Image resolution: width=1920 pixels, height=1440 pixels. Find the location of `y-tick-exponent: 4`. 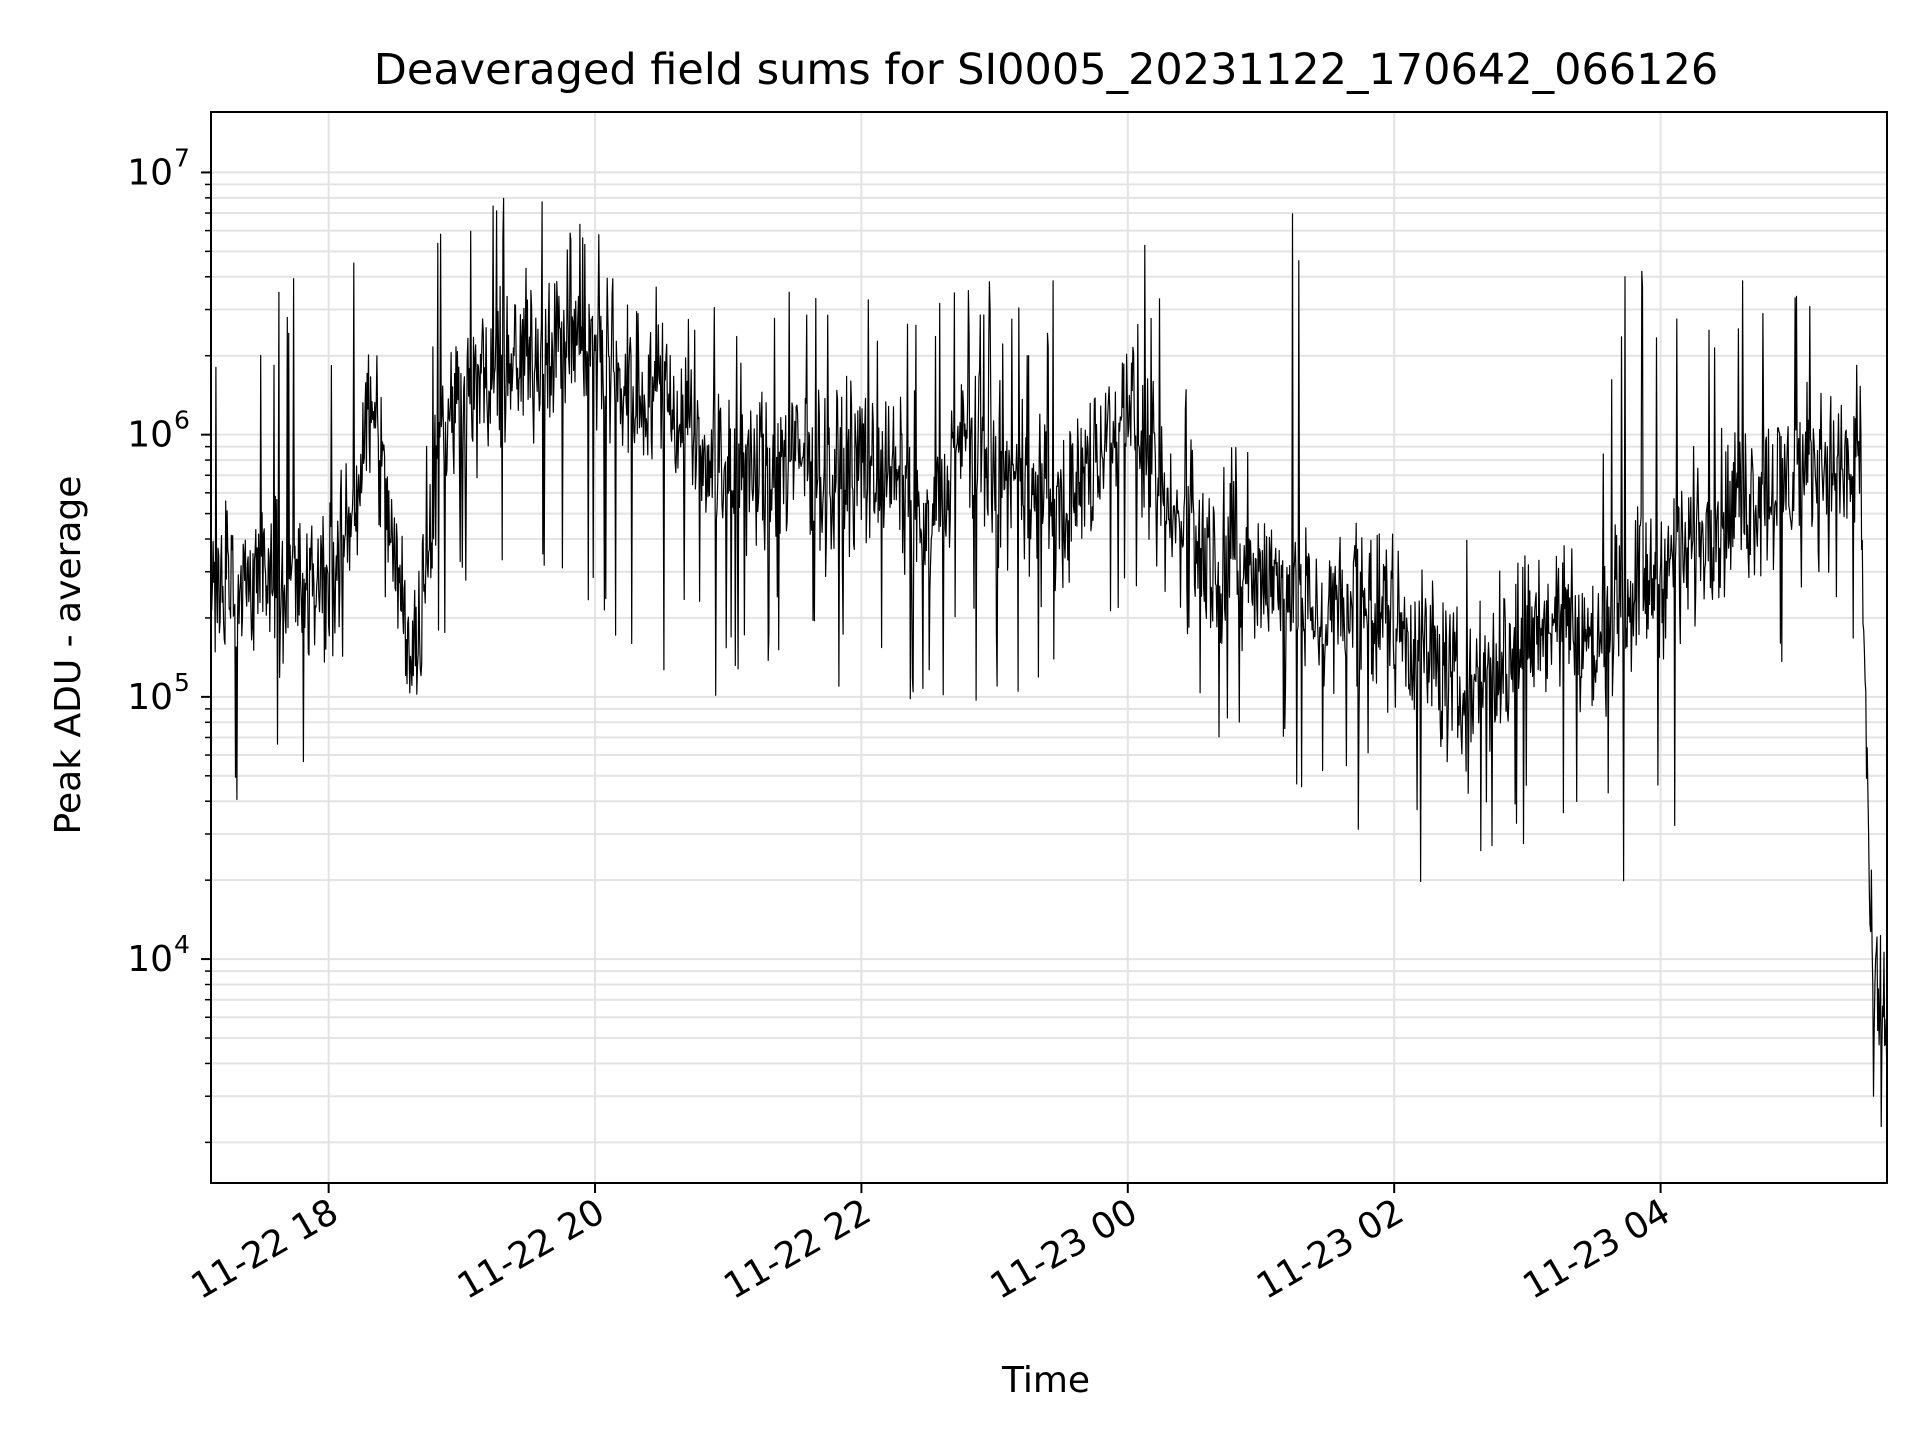

y-tick-exponent: 4 is located at coordinates (182, 944).